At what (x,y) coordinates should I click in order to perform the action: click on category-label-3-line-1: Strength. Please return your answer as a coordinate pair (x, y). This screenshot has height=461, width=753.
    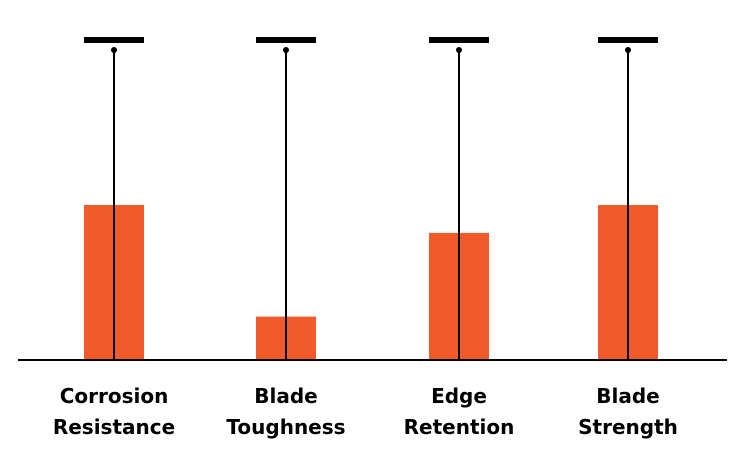
    Looking at the image, I should click on (628, 427).